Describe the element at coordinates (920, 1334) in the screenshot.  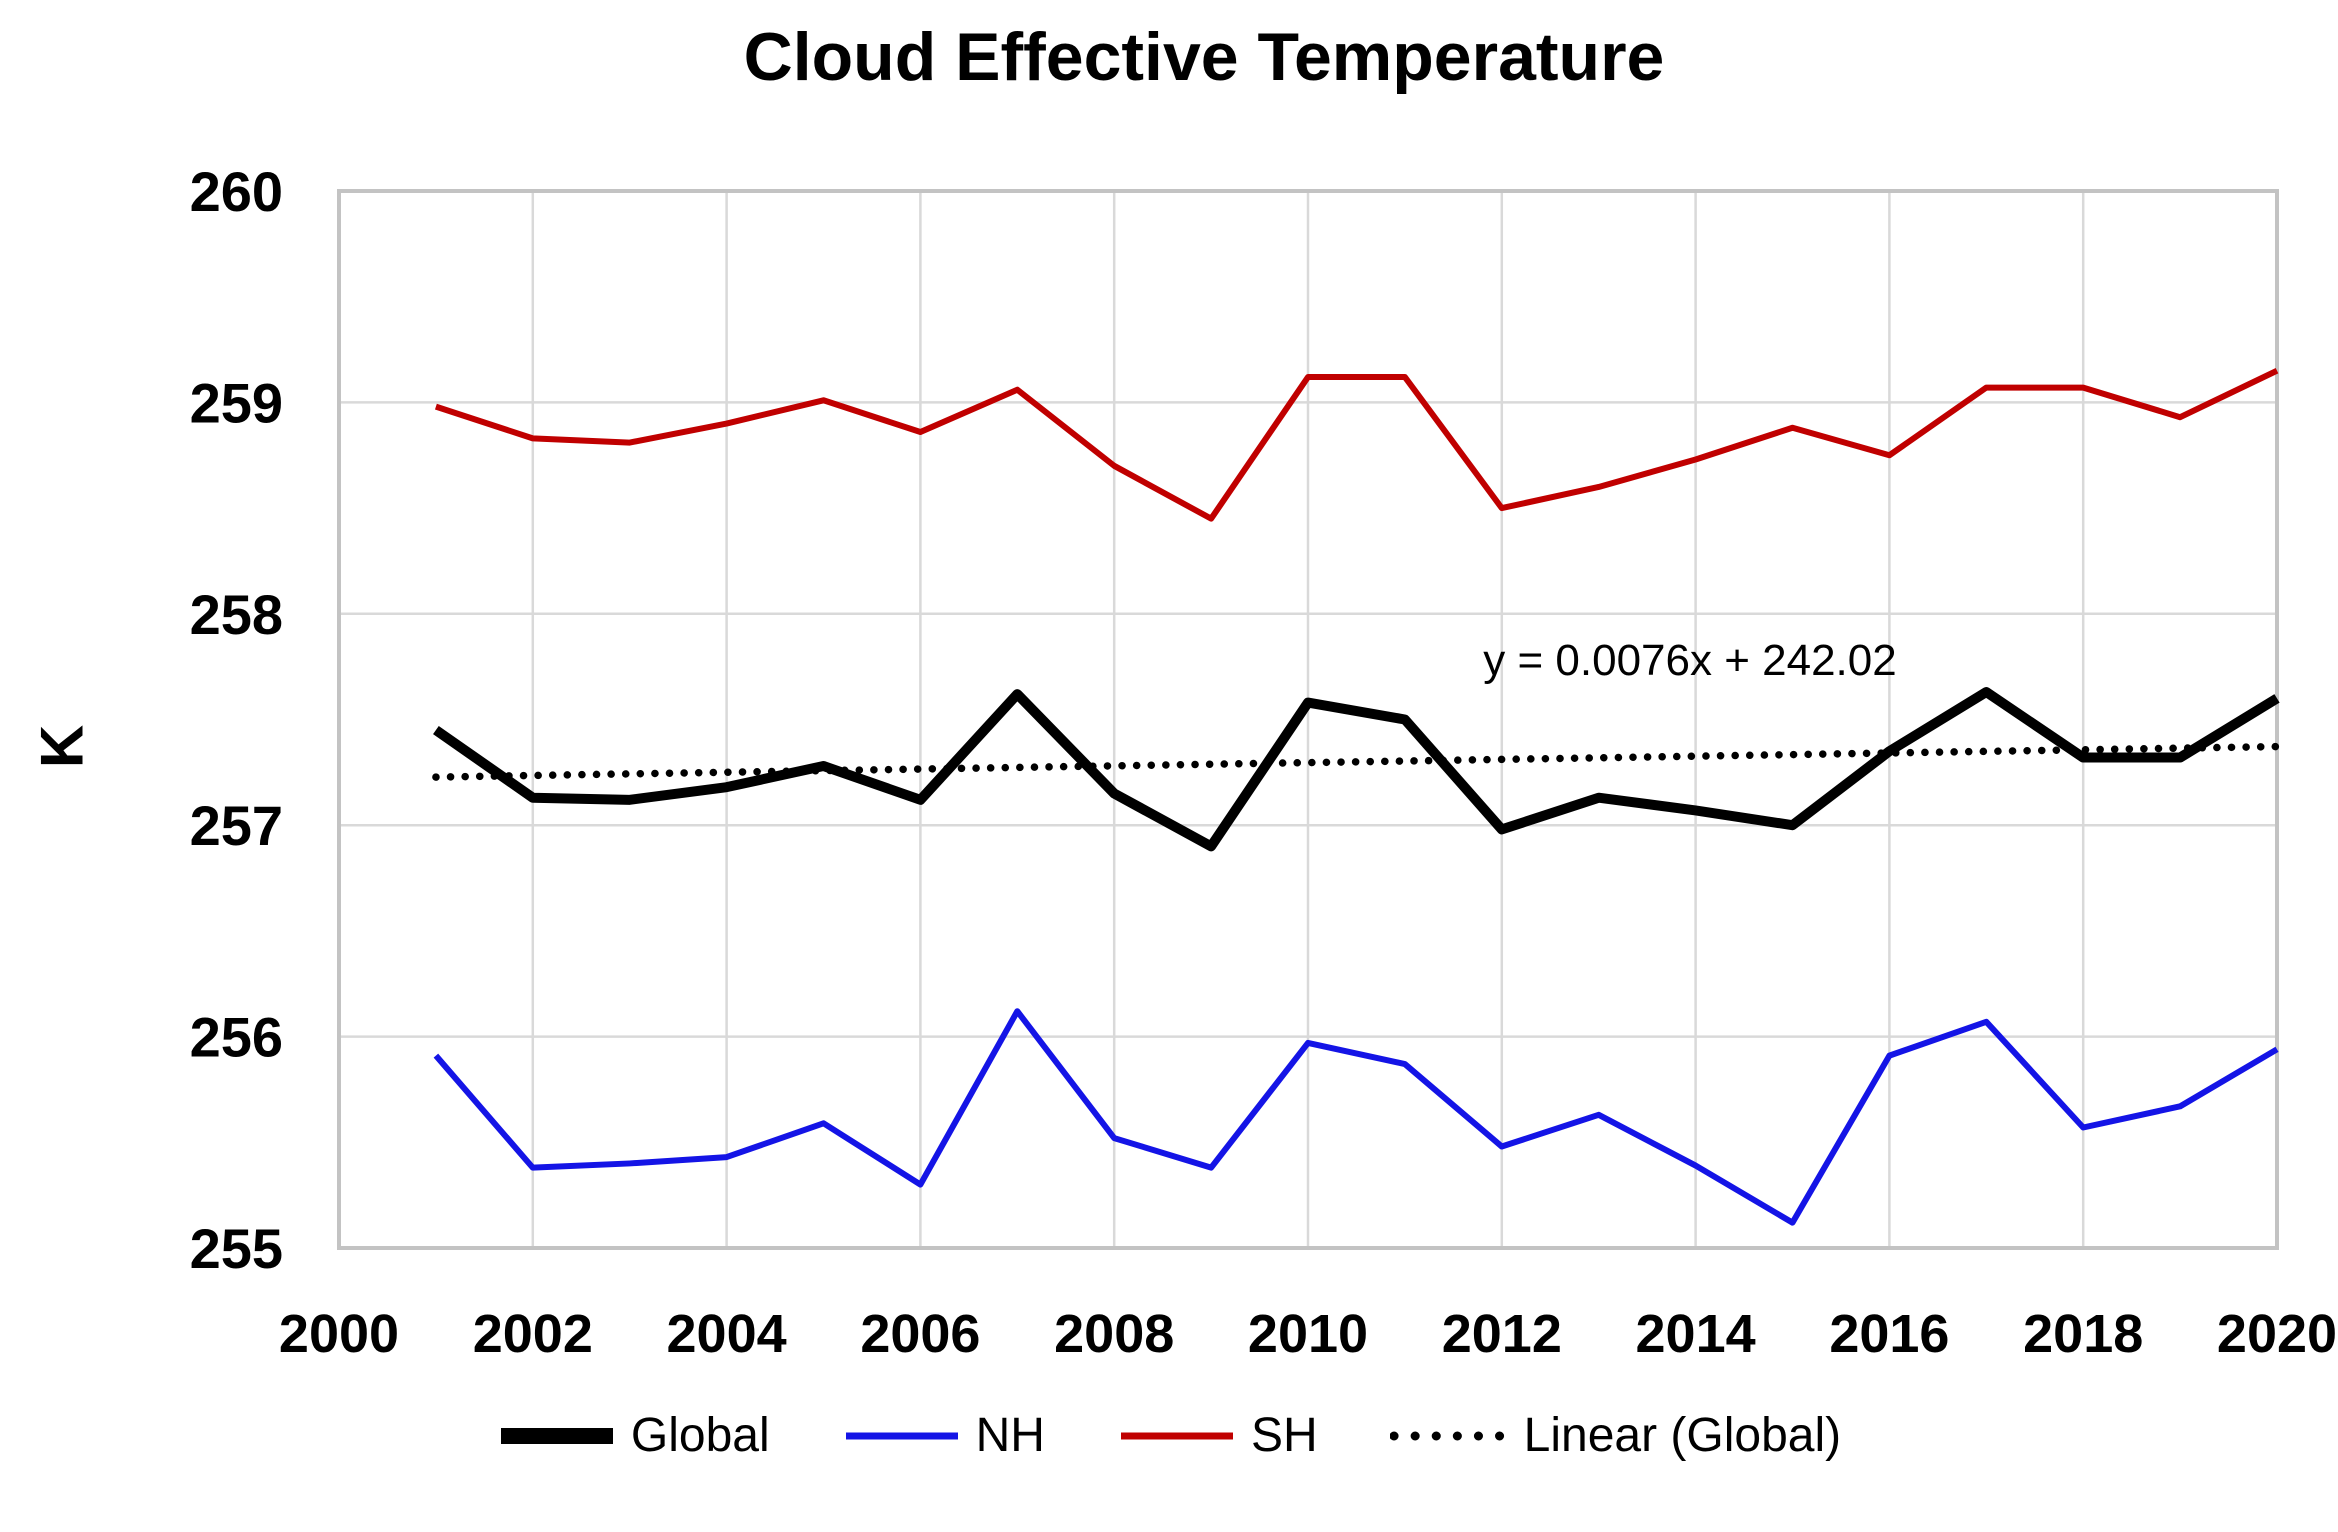
I see `x-tick-label: 2006` at that location.